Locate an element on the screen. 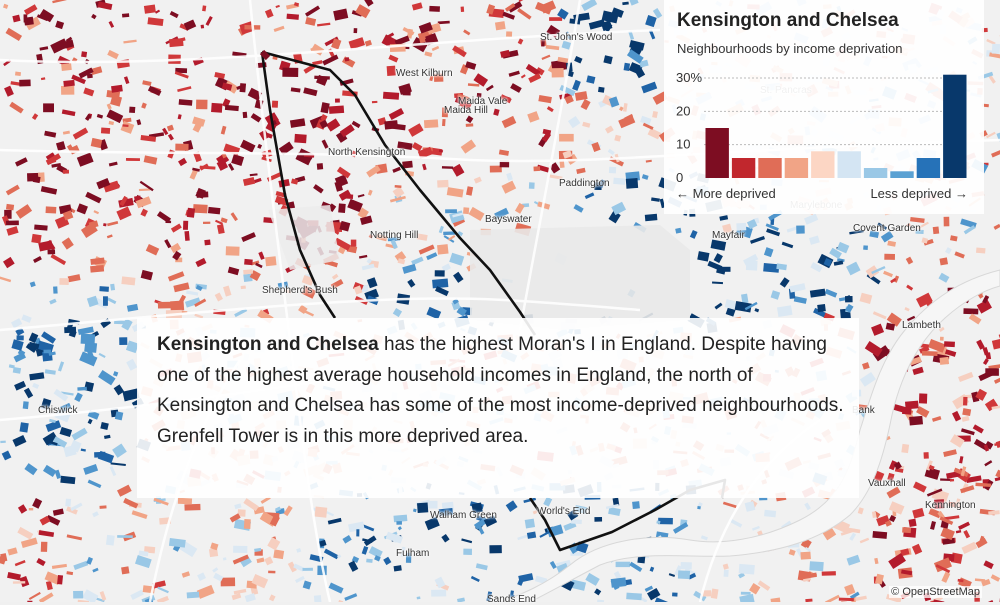 This screenshot has height=605, width=1000. y-tick-label: 30% is located at coordinates (689, 77).